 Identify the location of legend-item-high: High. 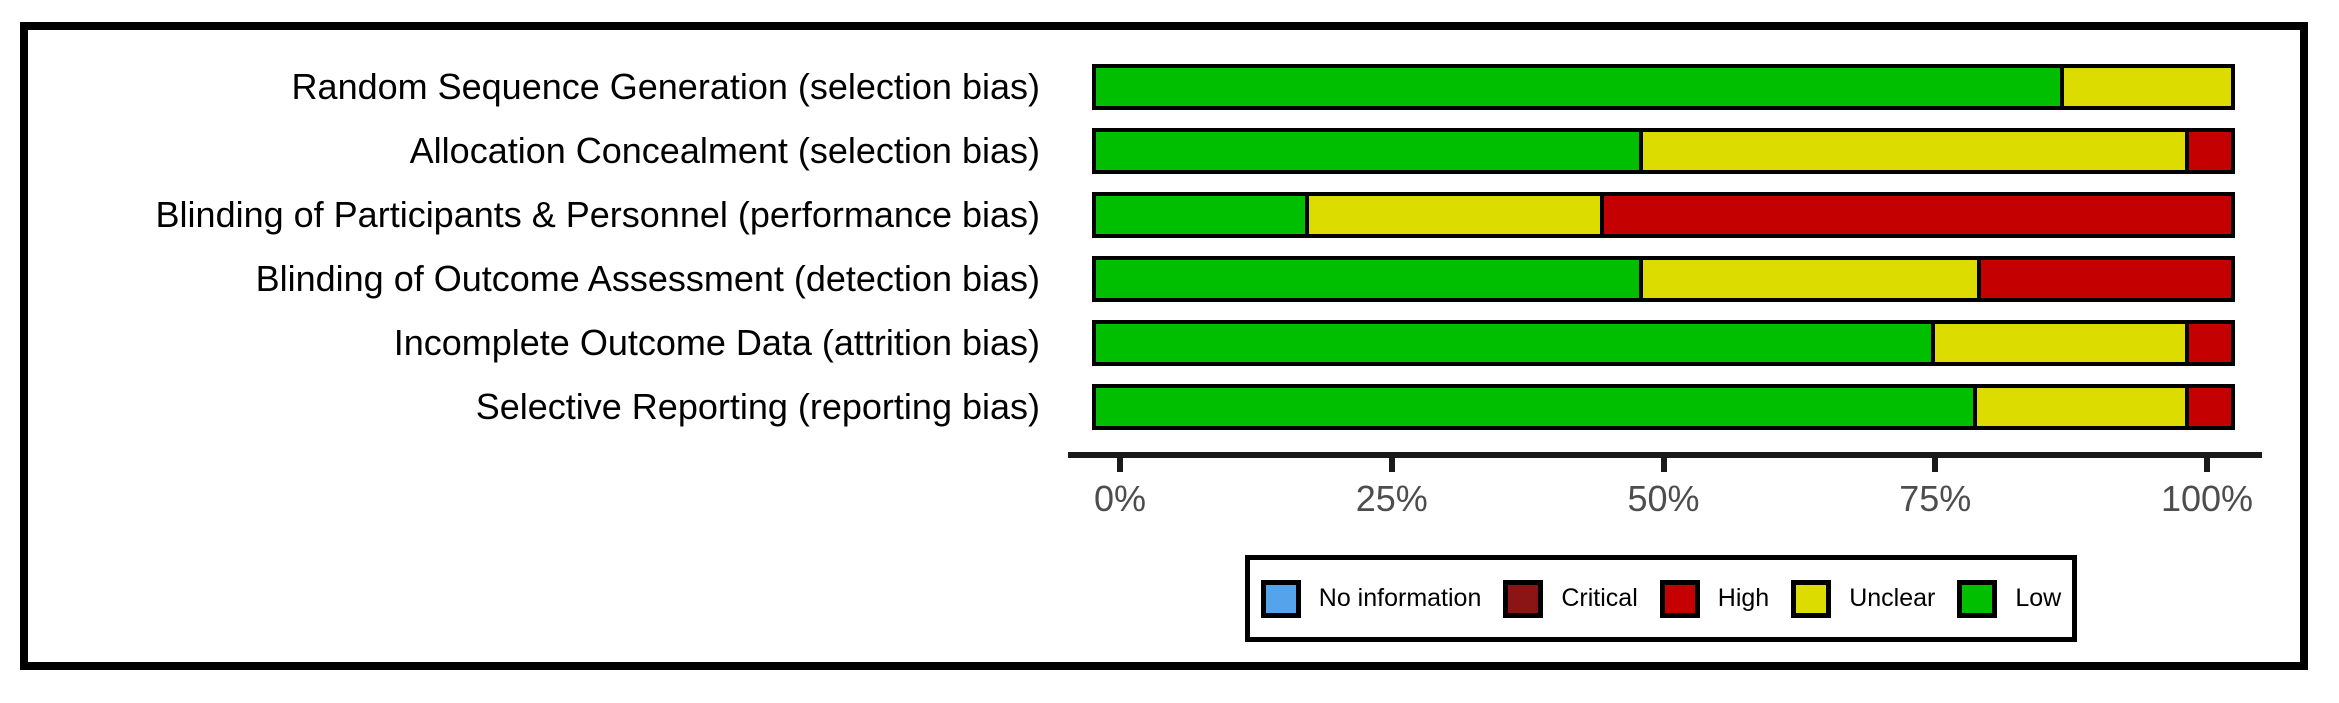
(1714, 598).